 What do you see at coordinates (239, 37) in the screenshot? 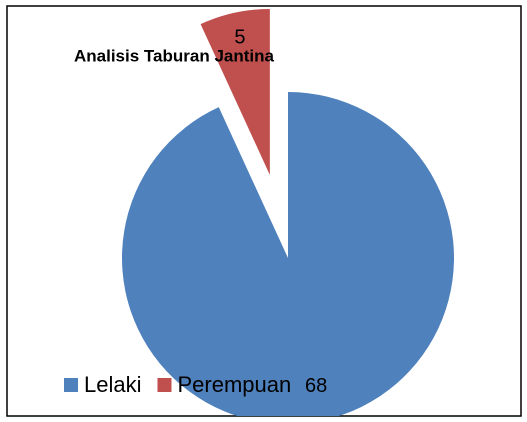
I see `data-label: 5` at bounding box center [239, 37].